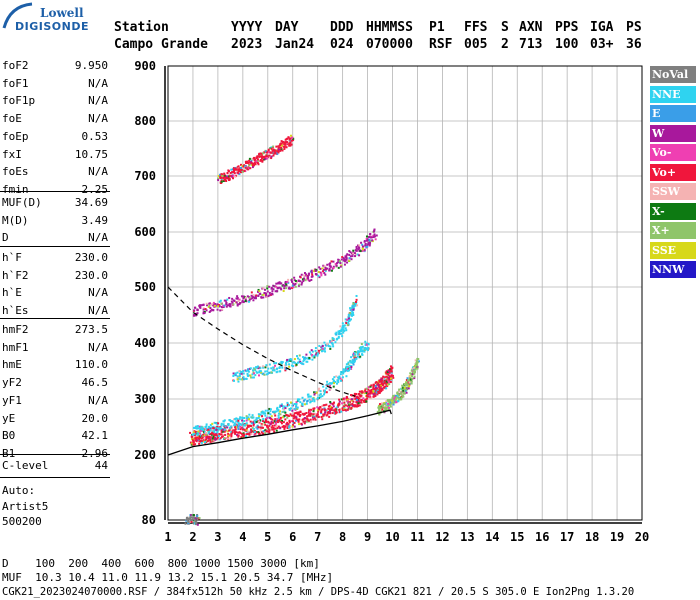 This screenshot has height=600, width=700. Describe the element at coordinates (19, 101) in the screenshot. I see `param-name: foF1p` at that location.